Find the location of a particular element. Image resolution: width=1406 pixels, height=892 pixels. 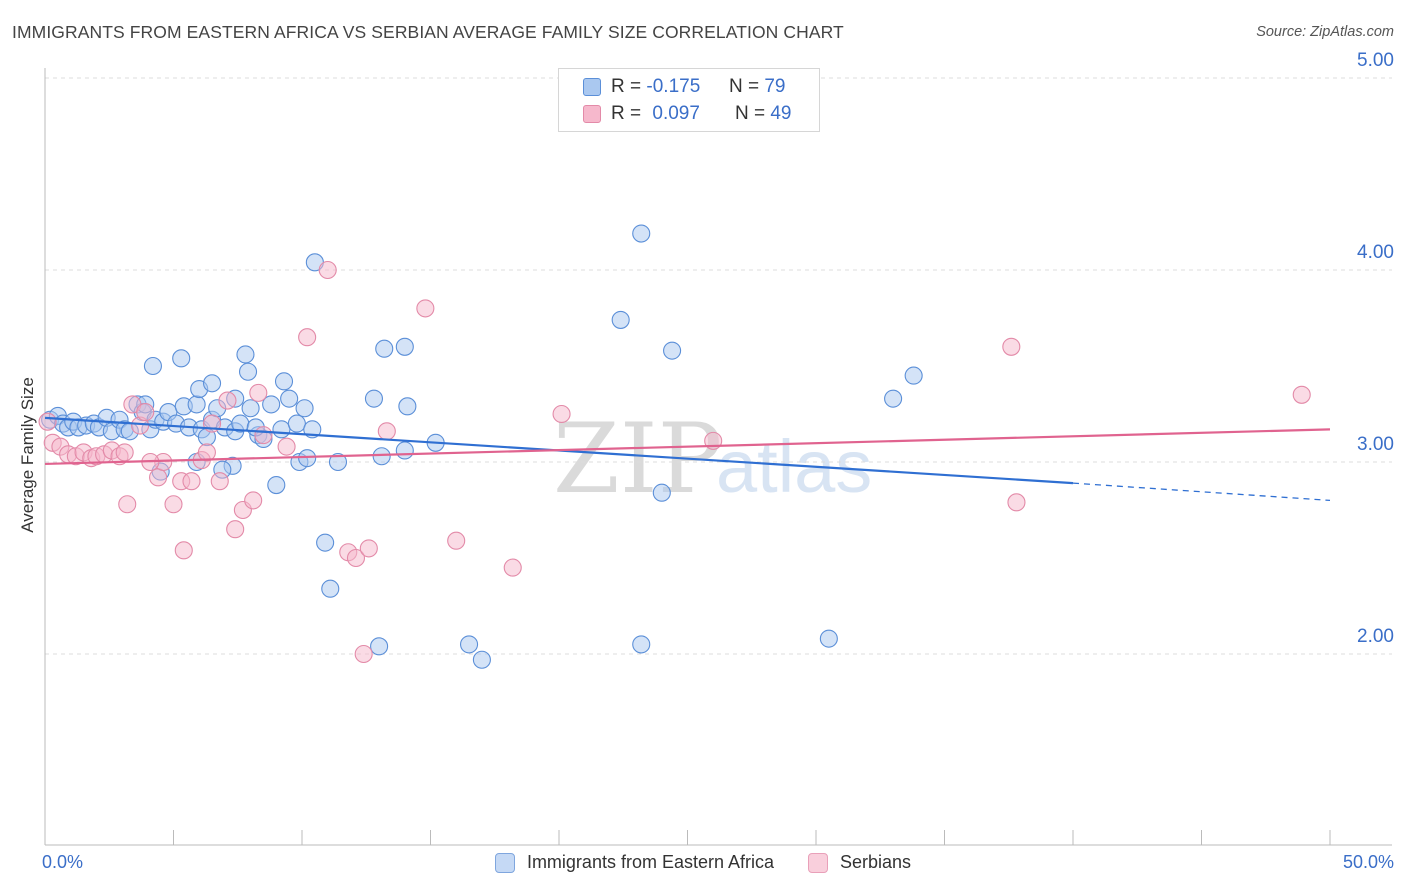

y-tick-label: 2.00 is located at coordinates (1375, 636).